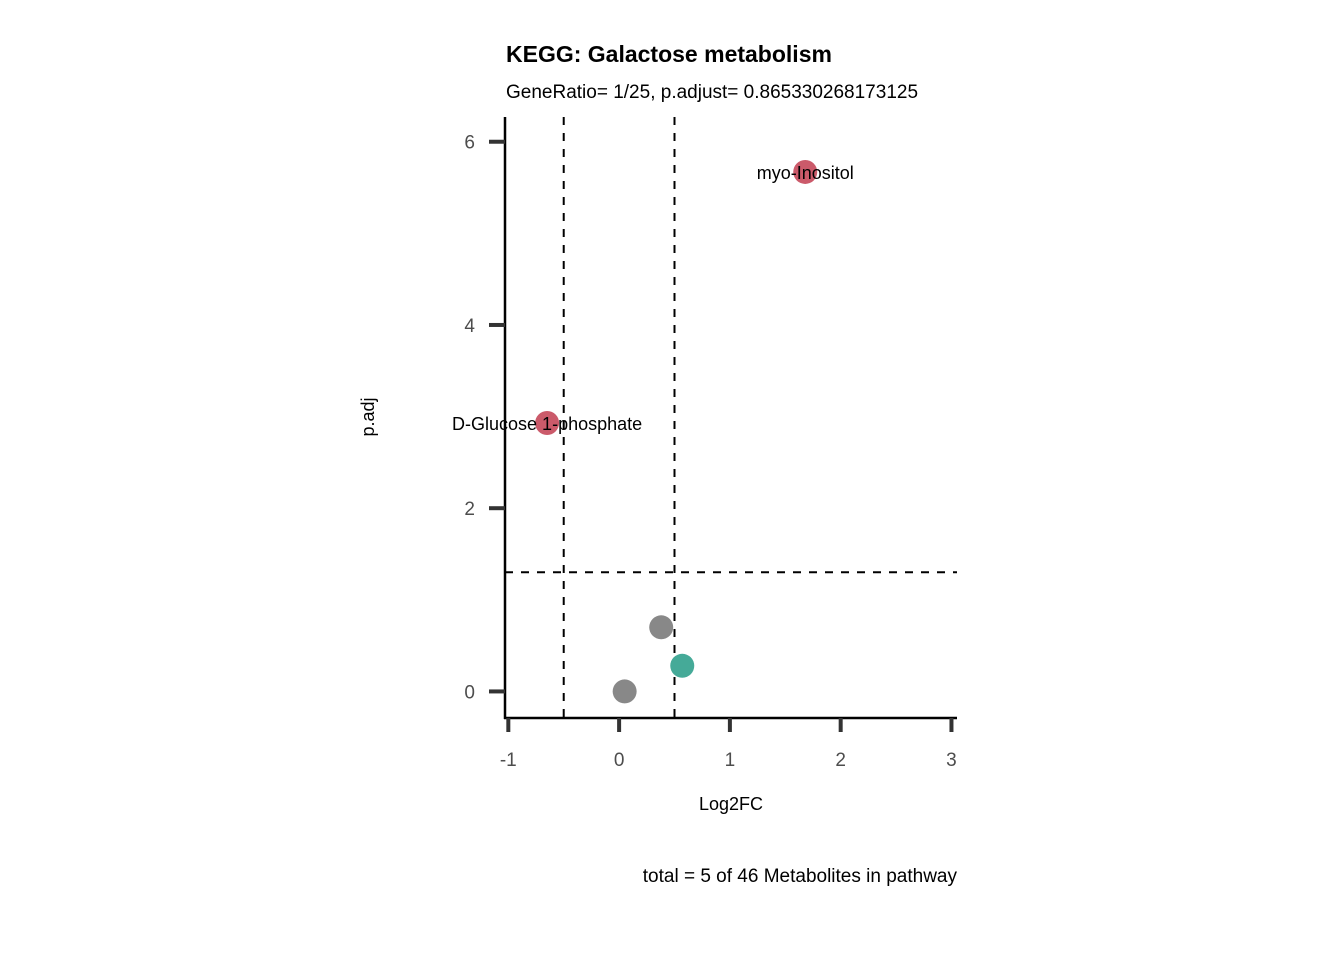 The image size is (1344, 960). Describe the element at coordinates (368, 416) in the screenshot. I see `y-axis-label: p.adj` at that location.